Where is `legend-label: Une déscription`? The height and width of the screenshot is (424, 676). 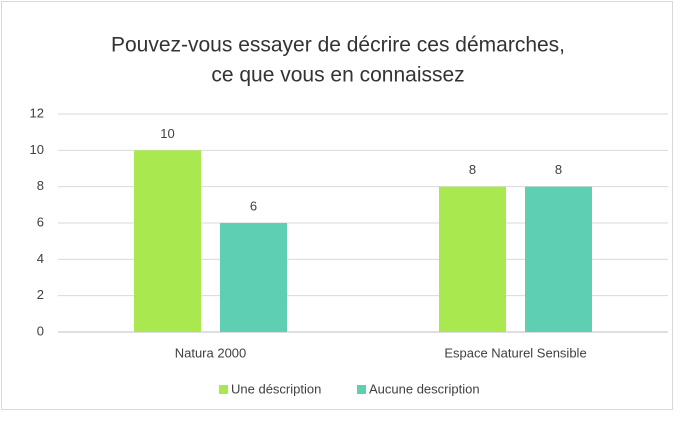 legend-label: Une déscription is located at coordinates (276, 388).